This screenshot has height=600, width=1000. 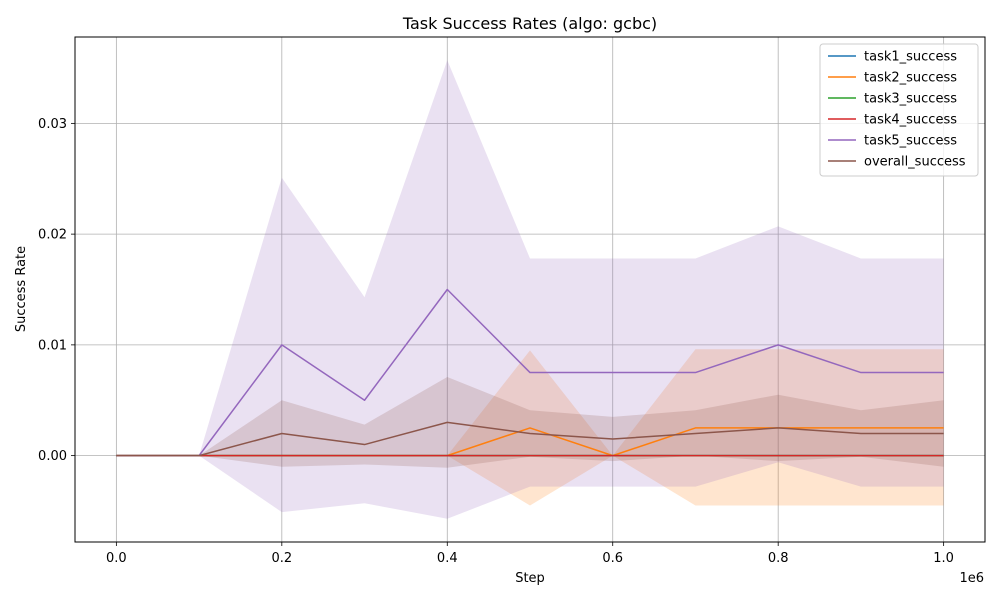 What do you see at coordinates (52, 124) in the screenshot?
I see `y-tick-label: 0.03` at bounding box center [52, 124].